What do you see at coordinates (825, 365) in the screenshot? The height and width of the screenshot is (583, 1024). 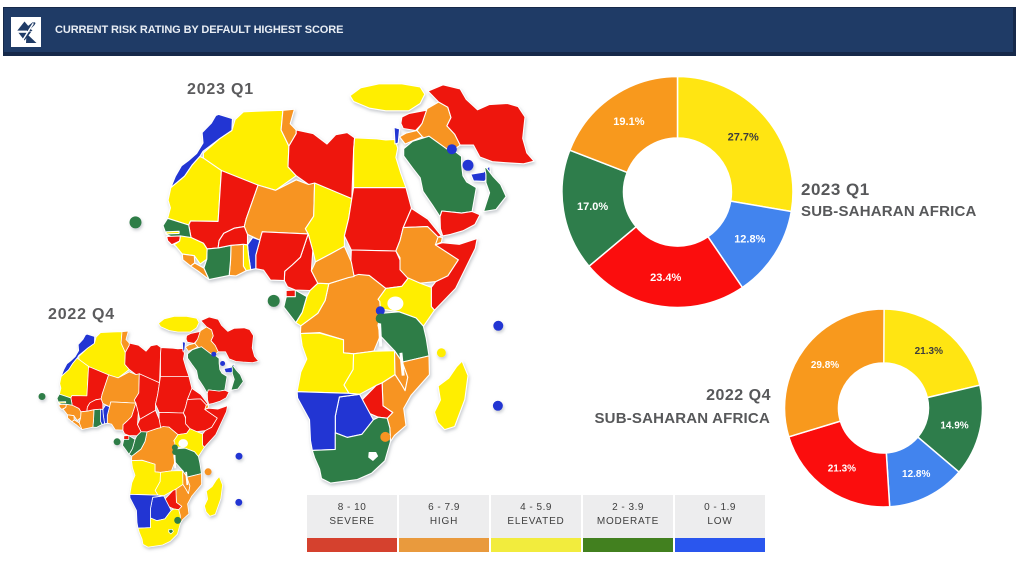 I see `svg-text: 29.8%` at bounding box center [825, 365].